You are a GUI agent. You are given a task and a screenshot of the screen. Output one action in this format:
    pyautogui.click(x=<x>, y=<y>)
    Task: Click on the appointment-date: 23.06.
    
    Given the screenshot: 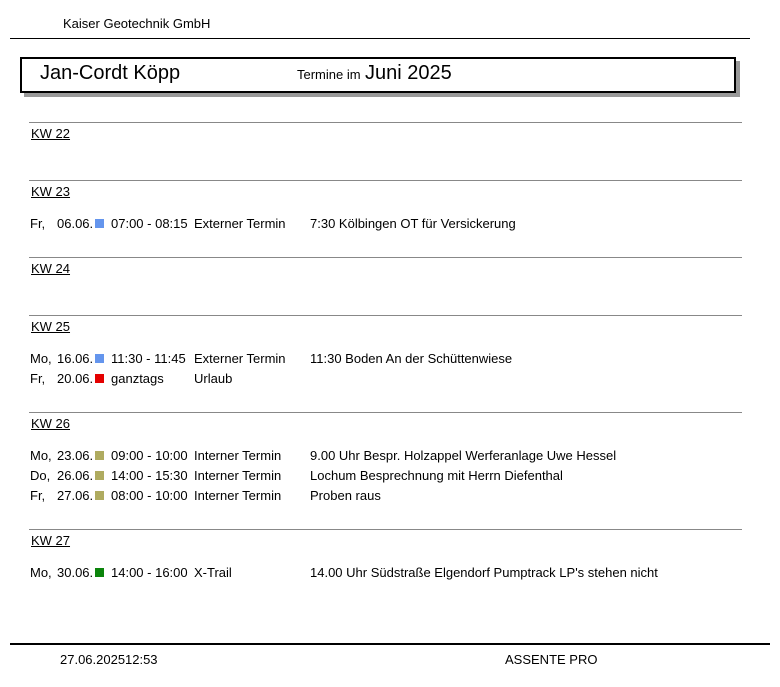 What is the action you would take?
    pyautogui.click(x=75, y=455)
    